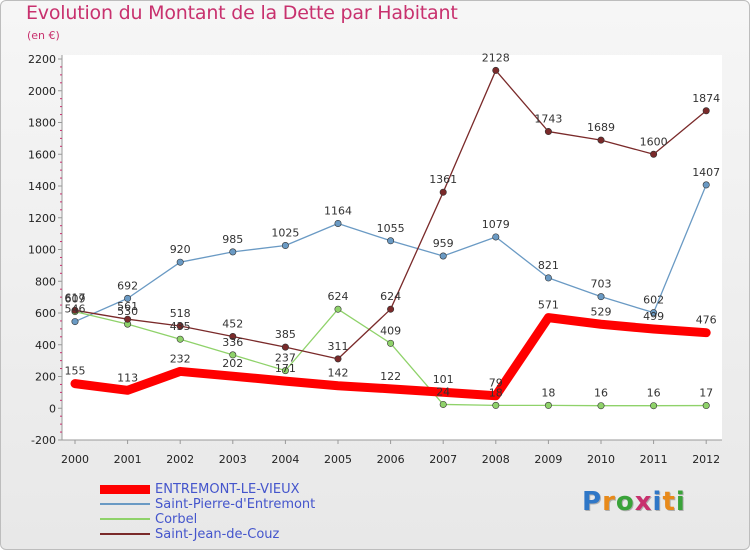 The height and width of the screenshot is (550, 750). Describe the element at coordinates (75, 459) in the screenshot. I see `x-tick-label: 2000` at that location.